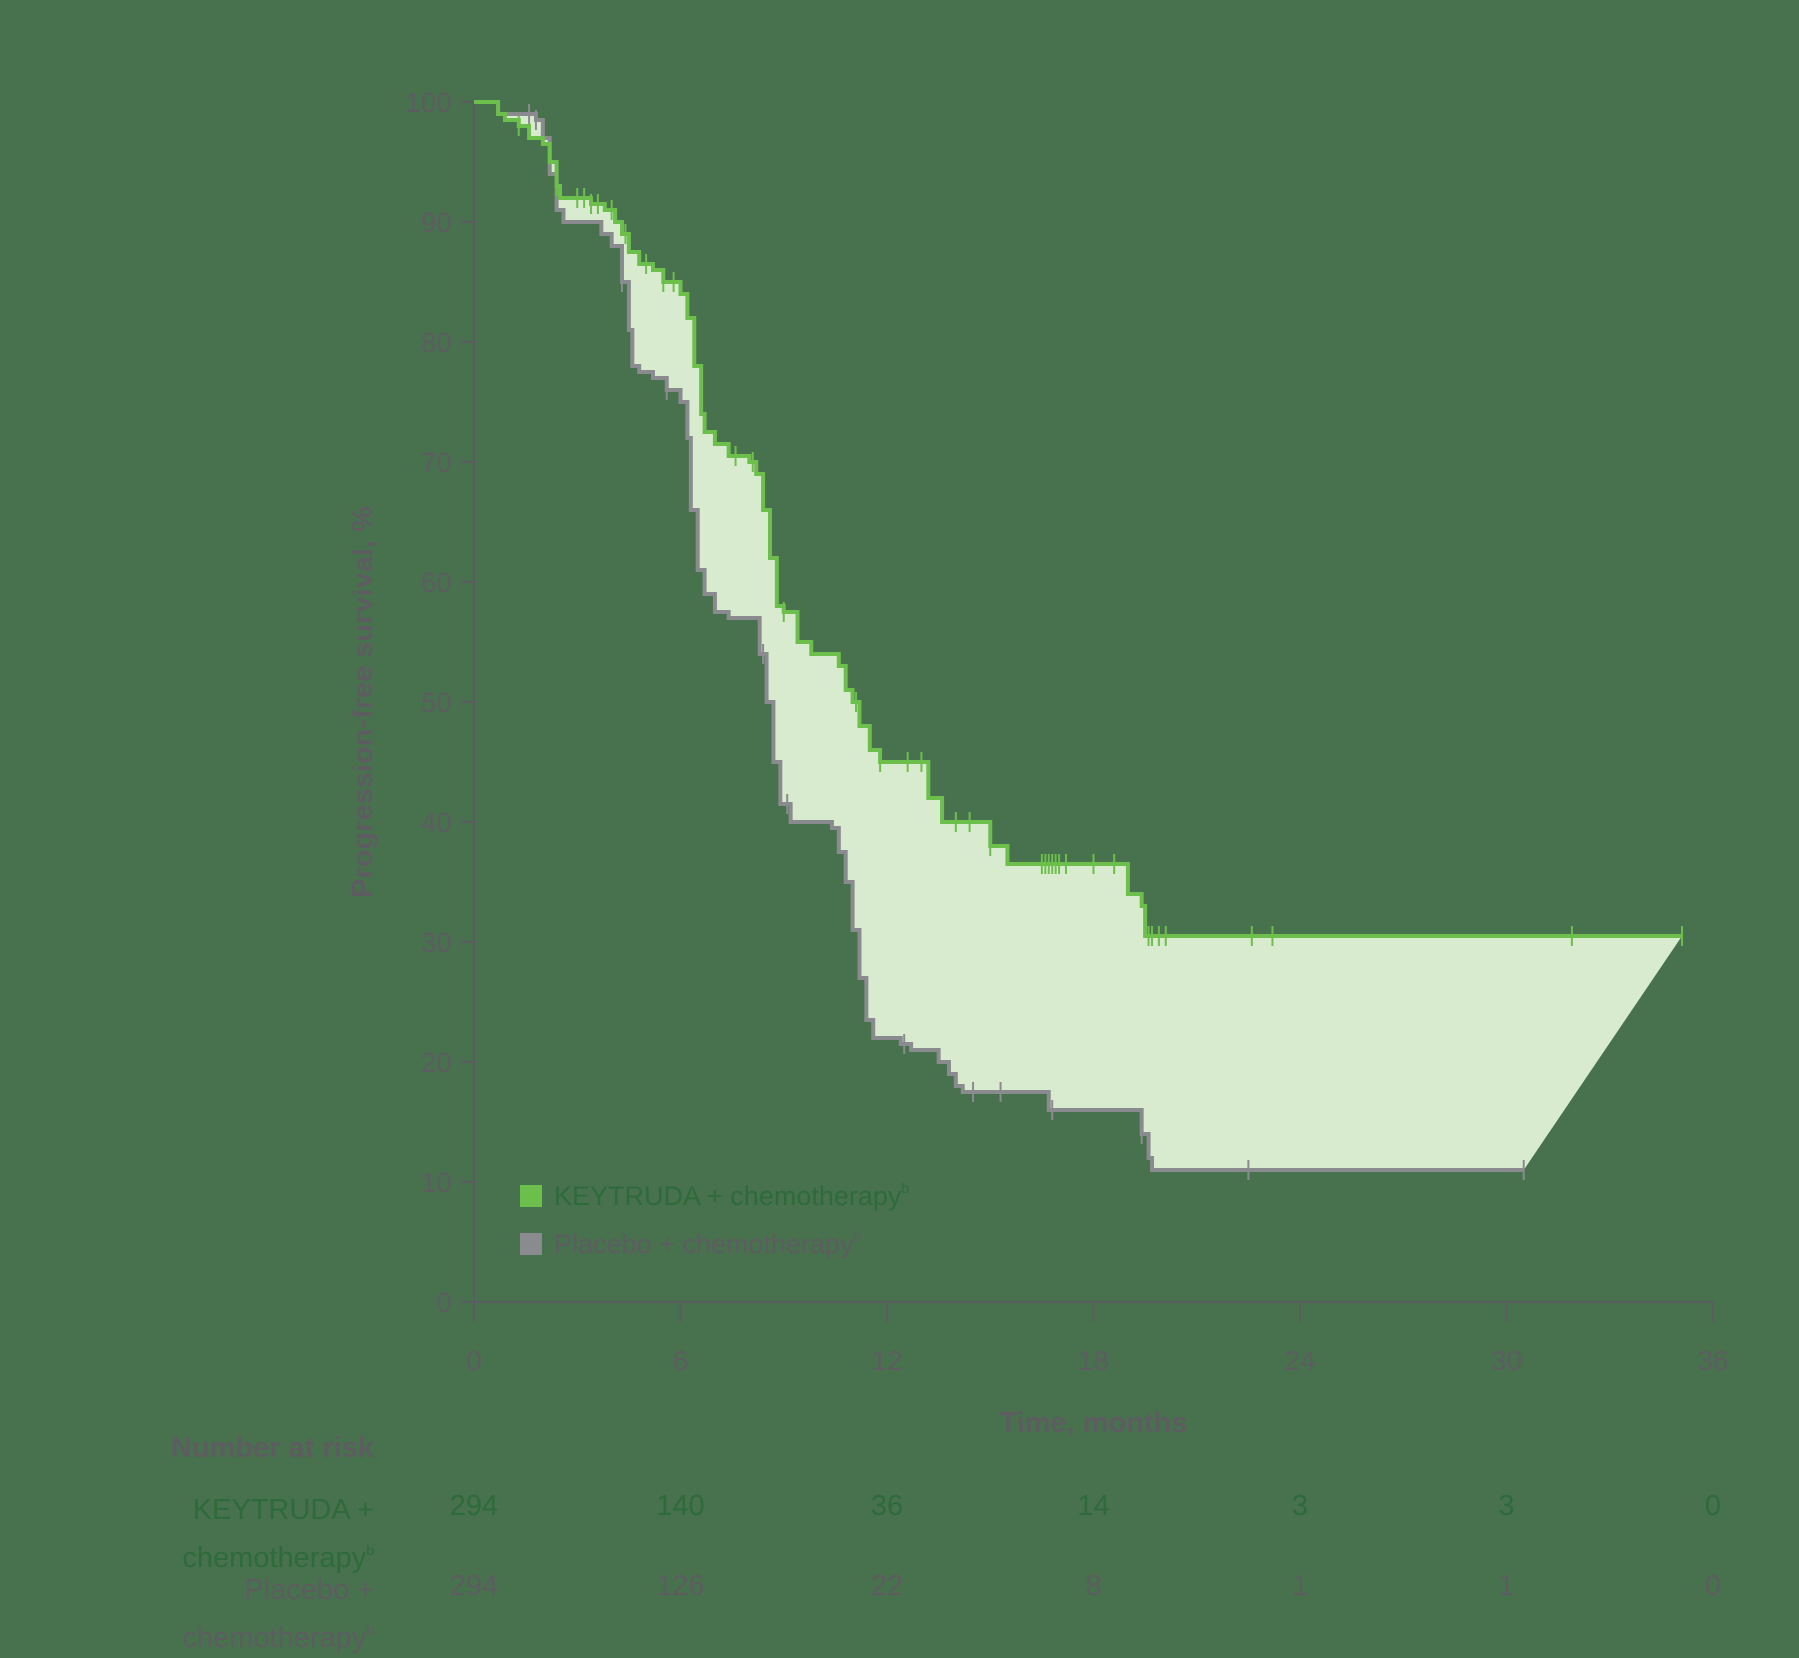 This screenshot has height=1658, width=1799. Describe the element at coordinates (436, 582) in the screenshot. I see `y-tick-label: 60` at that location.